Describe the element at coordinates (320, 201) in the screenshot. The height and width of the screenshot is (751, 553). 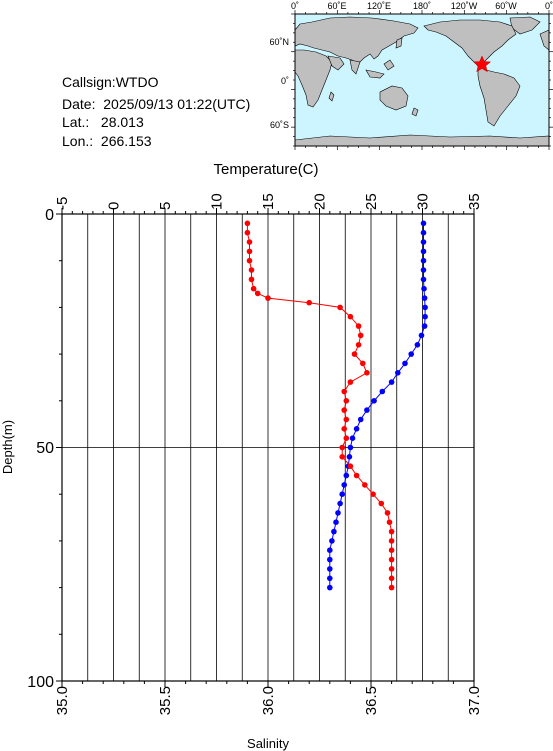
I see `temperature-tick-label: 20` at that location.